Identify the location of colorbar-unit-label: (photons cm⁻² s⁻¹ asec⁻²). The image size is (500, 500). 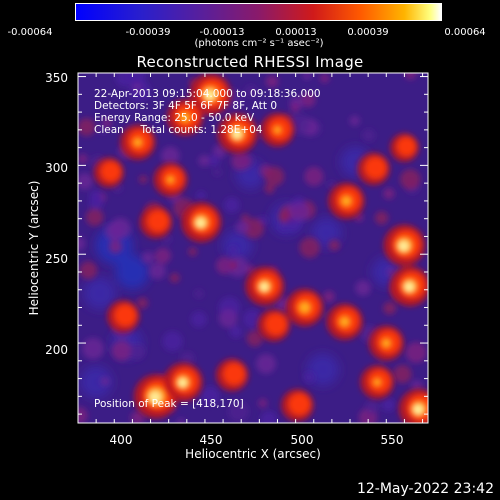
(259, 43).